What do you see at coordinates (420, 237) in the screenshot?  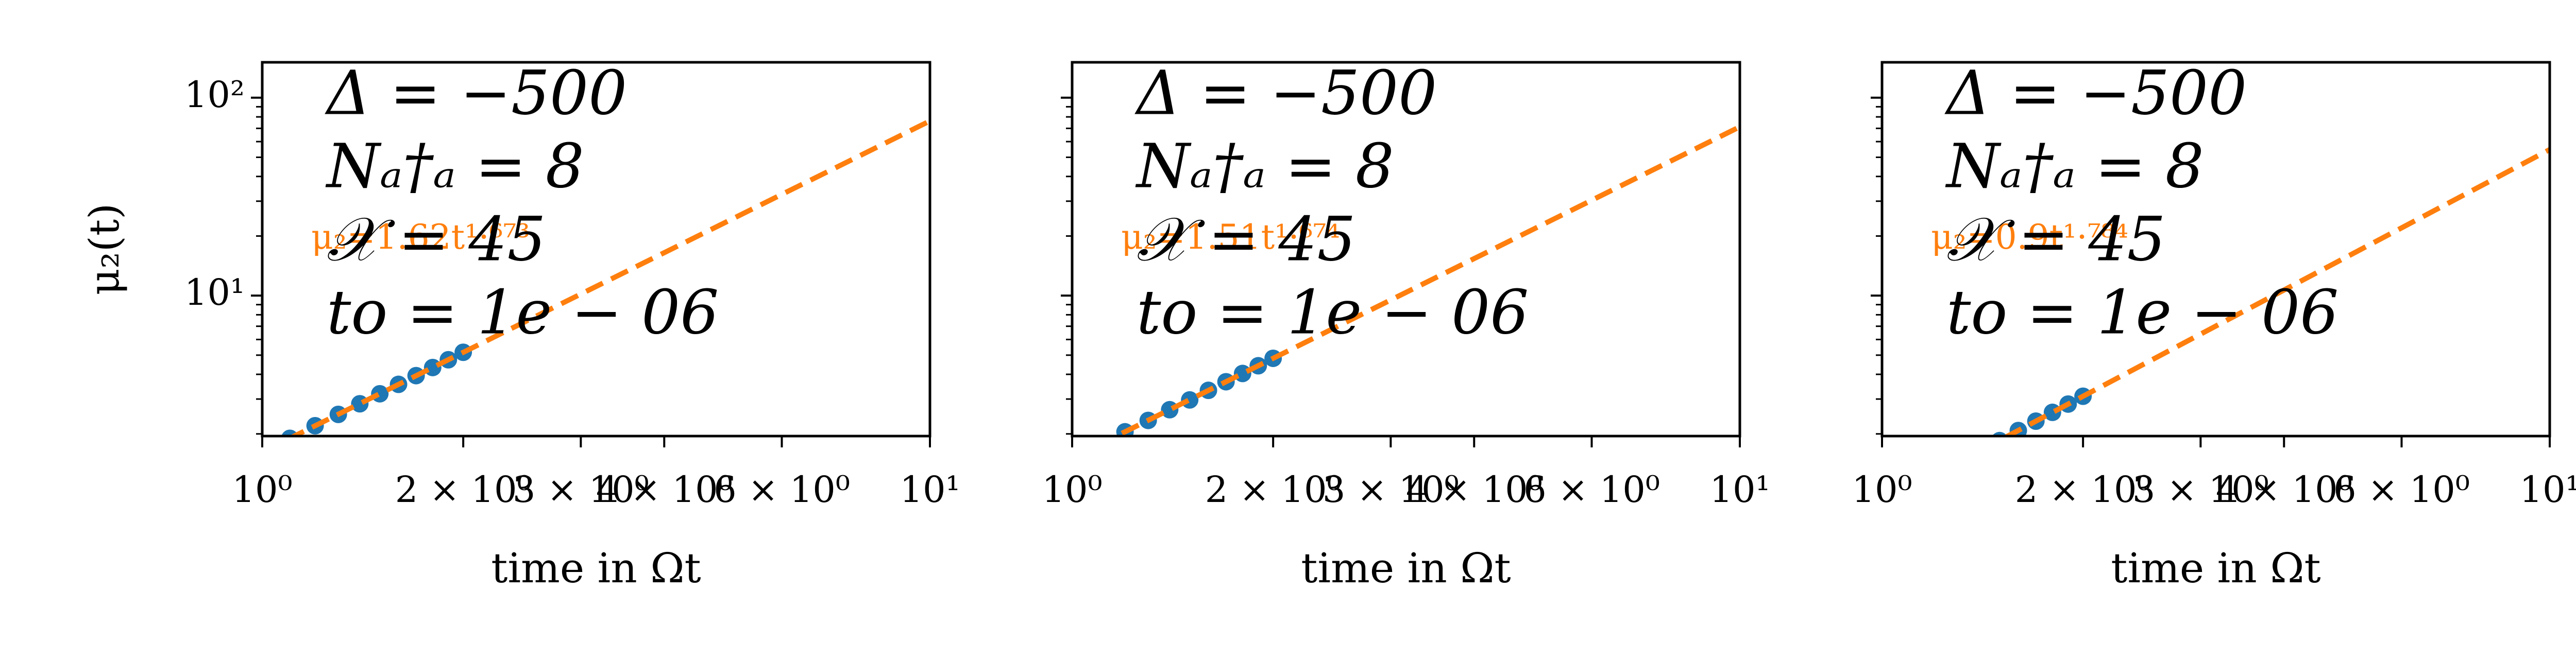 I see `fit-label: μ₂=1.62t¹·⁶⁷³` at bounding box center [420, 237].